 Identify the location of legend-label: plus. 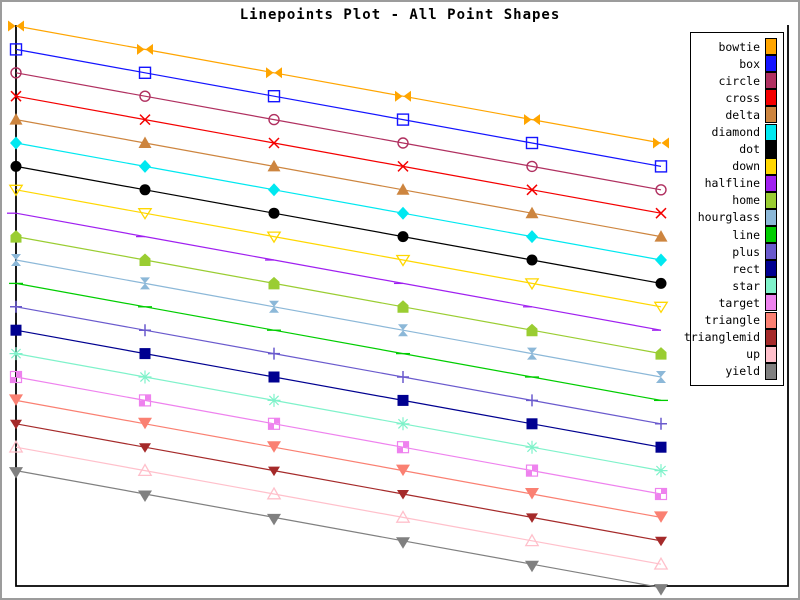
(746, 251).